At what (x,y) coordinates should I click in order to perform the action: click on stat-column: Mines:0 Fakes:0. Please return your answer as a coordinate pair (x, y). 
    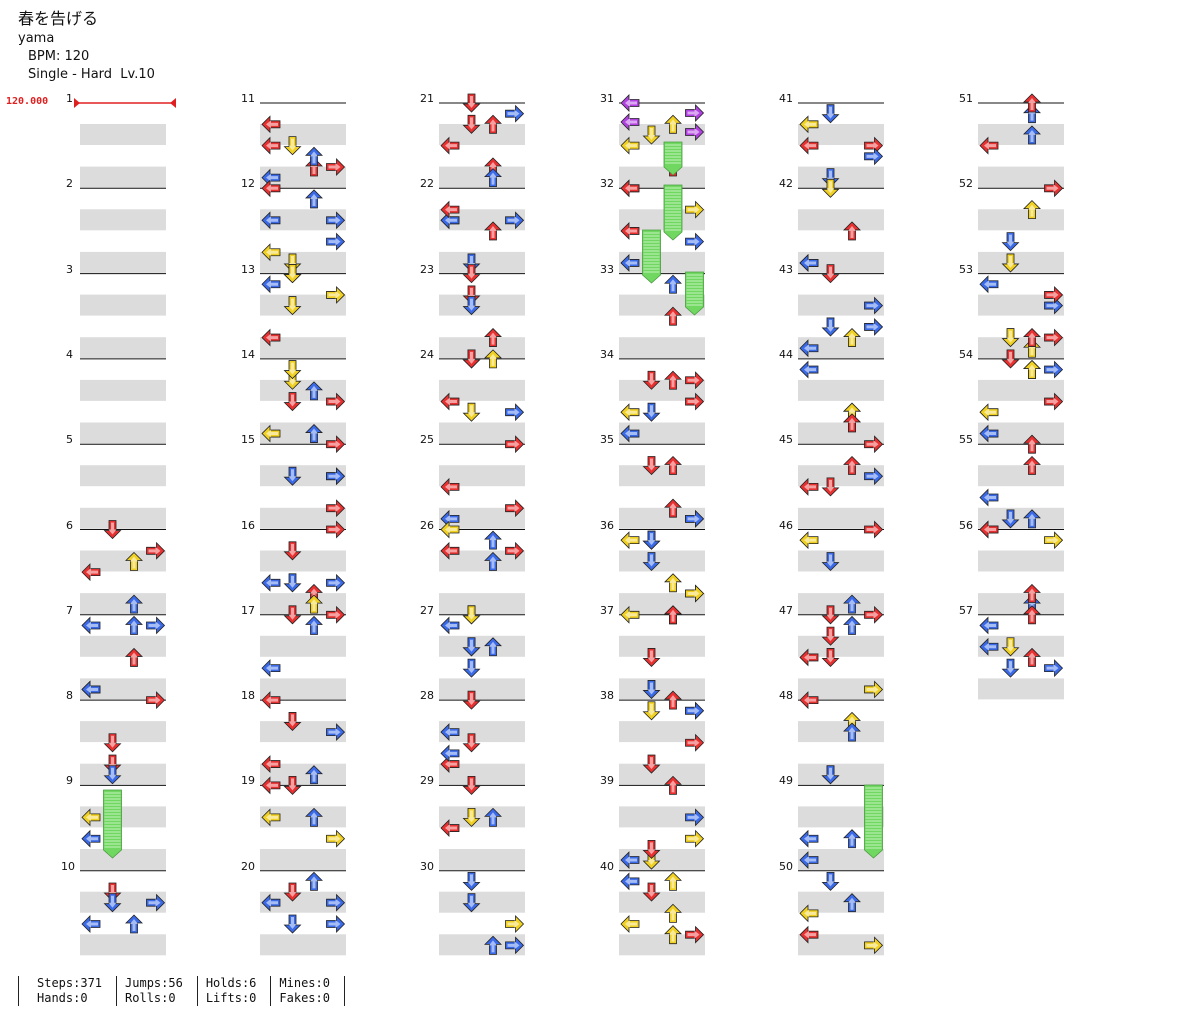
    Looking at the image, I should click on (308, 991).